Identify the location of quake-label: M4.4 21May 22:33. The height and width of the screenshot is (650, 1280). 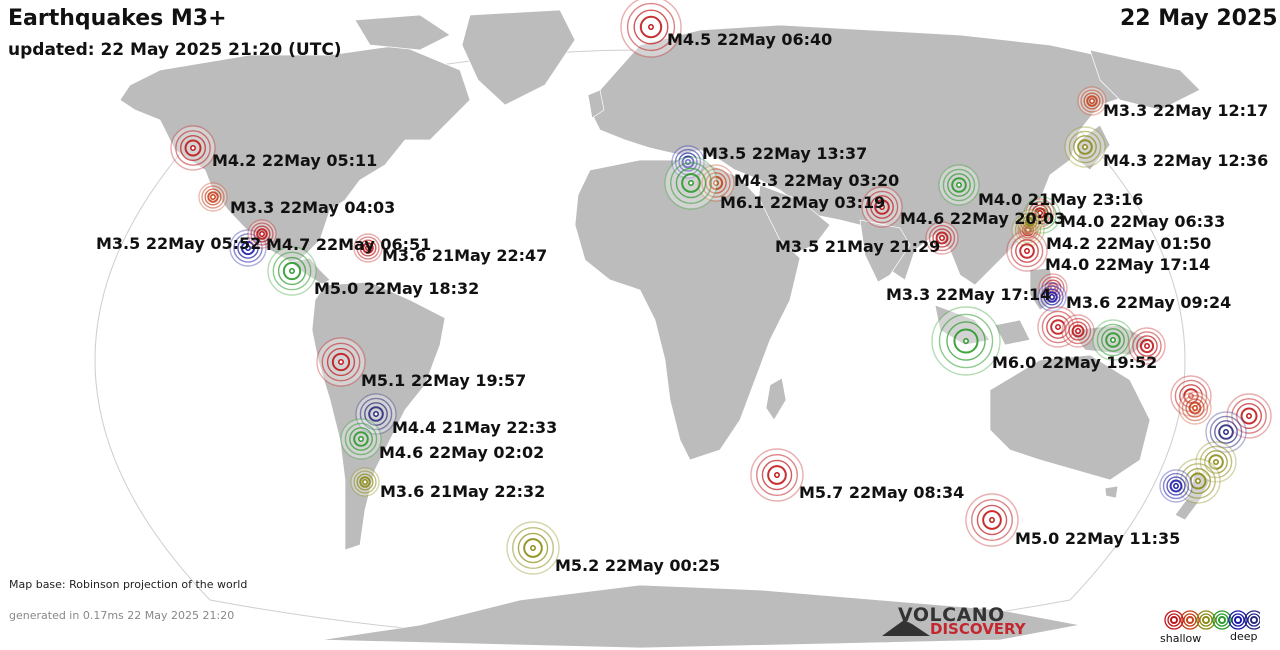
(474, 427).